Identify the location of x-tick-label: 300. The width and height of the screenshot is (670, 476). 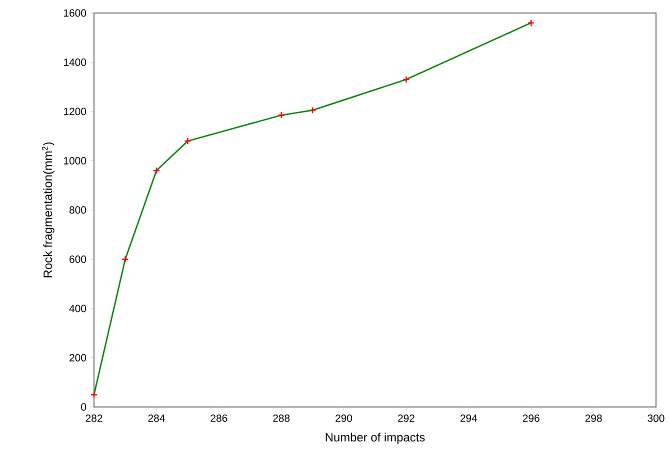
(656, 418).